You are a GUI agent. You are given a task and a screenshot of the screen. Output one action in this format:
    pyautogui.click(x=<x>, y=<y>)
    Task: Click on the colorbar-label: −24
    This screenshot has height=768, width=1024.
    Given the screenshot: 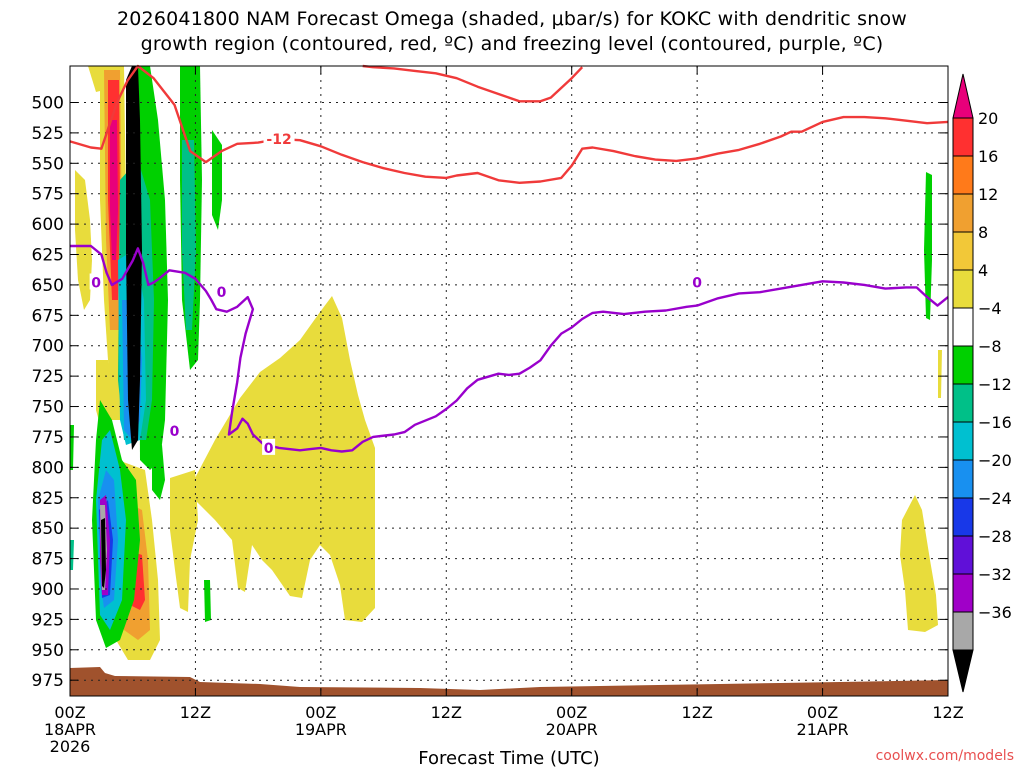 What is the action you would take?
    pyautogui.click(x=995, y=498)
    